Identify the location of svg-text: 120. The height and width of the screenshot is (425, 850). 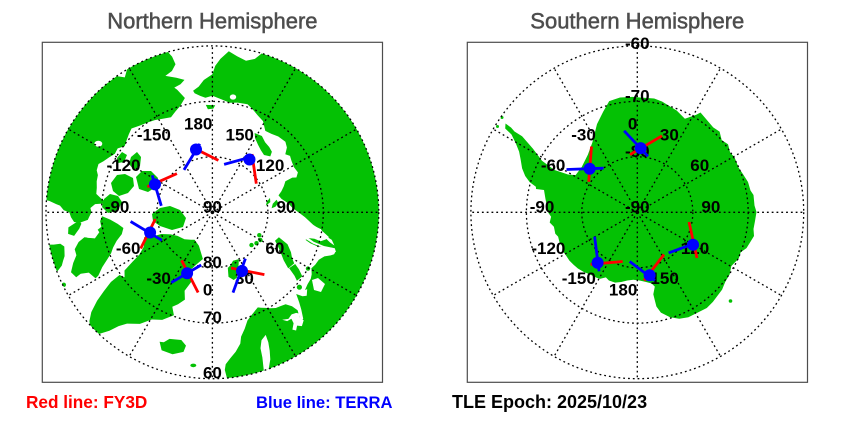
(270, 165).